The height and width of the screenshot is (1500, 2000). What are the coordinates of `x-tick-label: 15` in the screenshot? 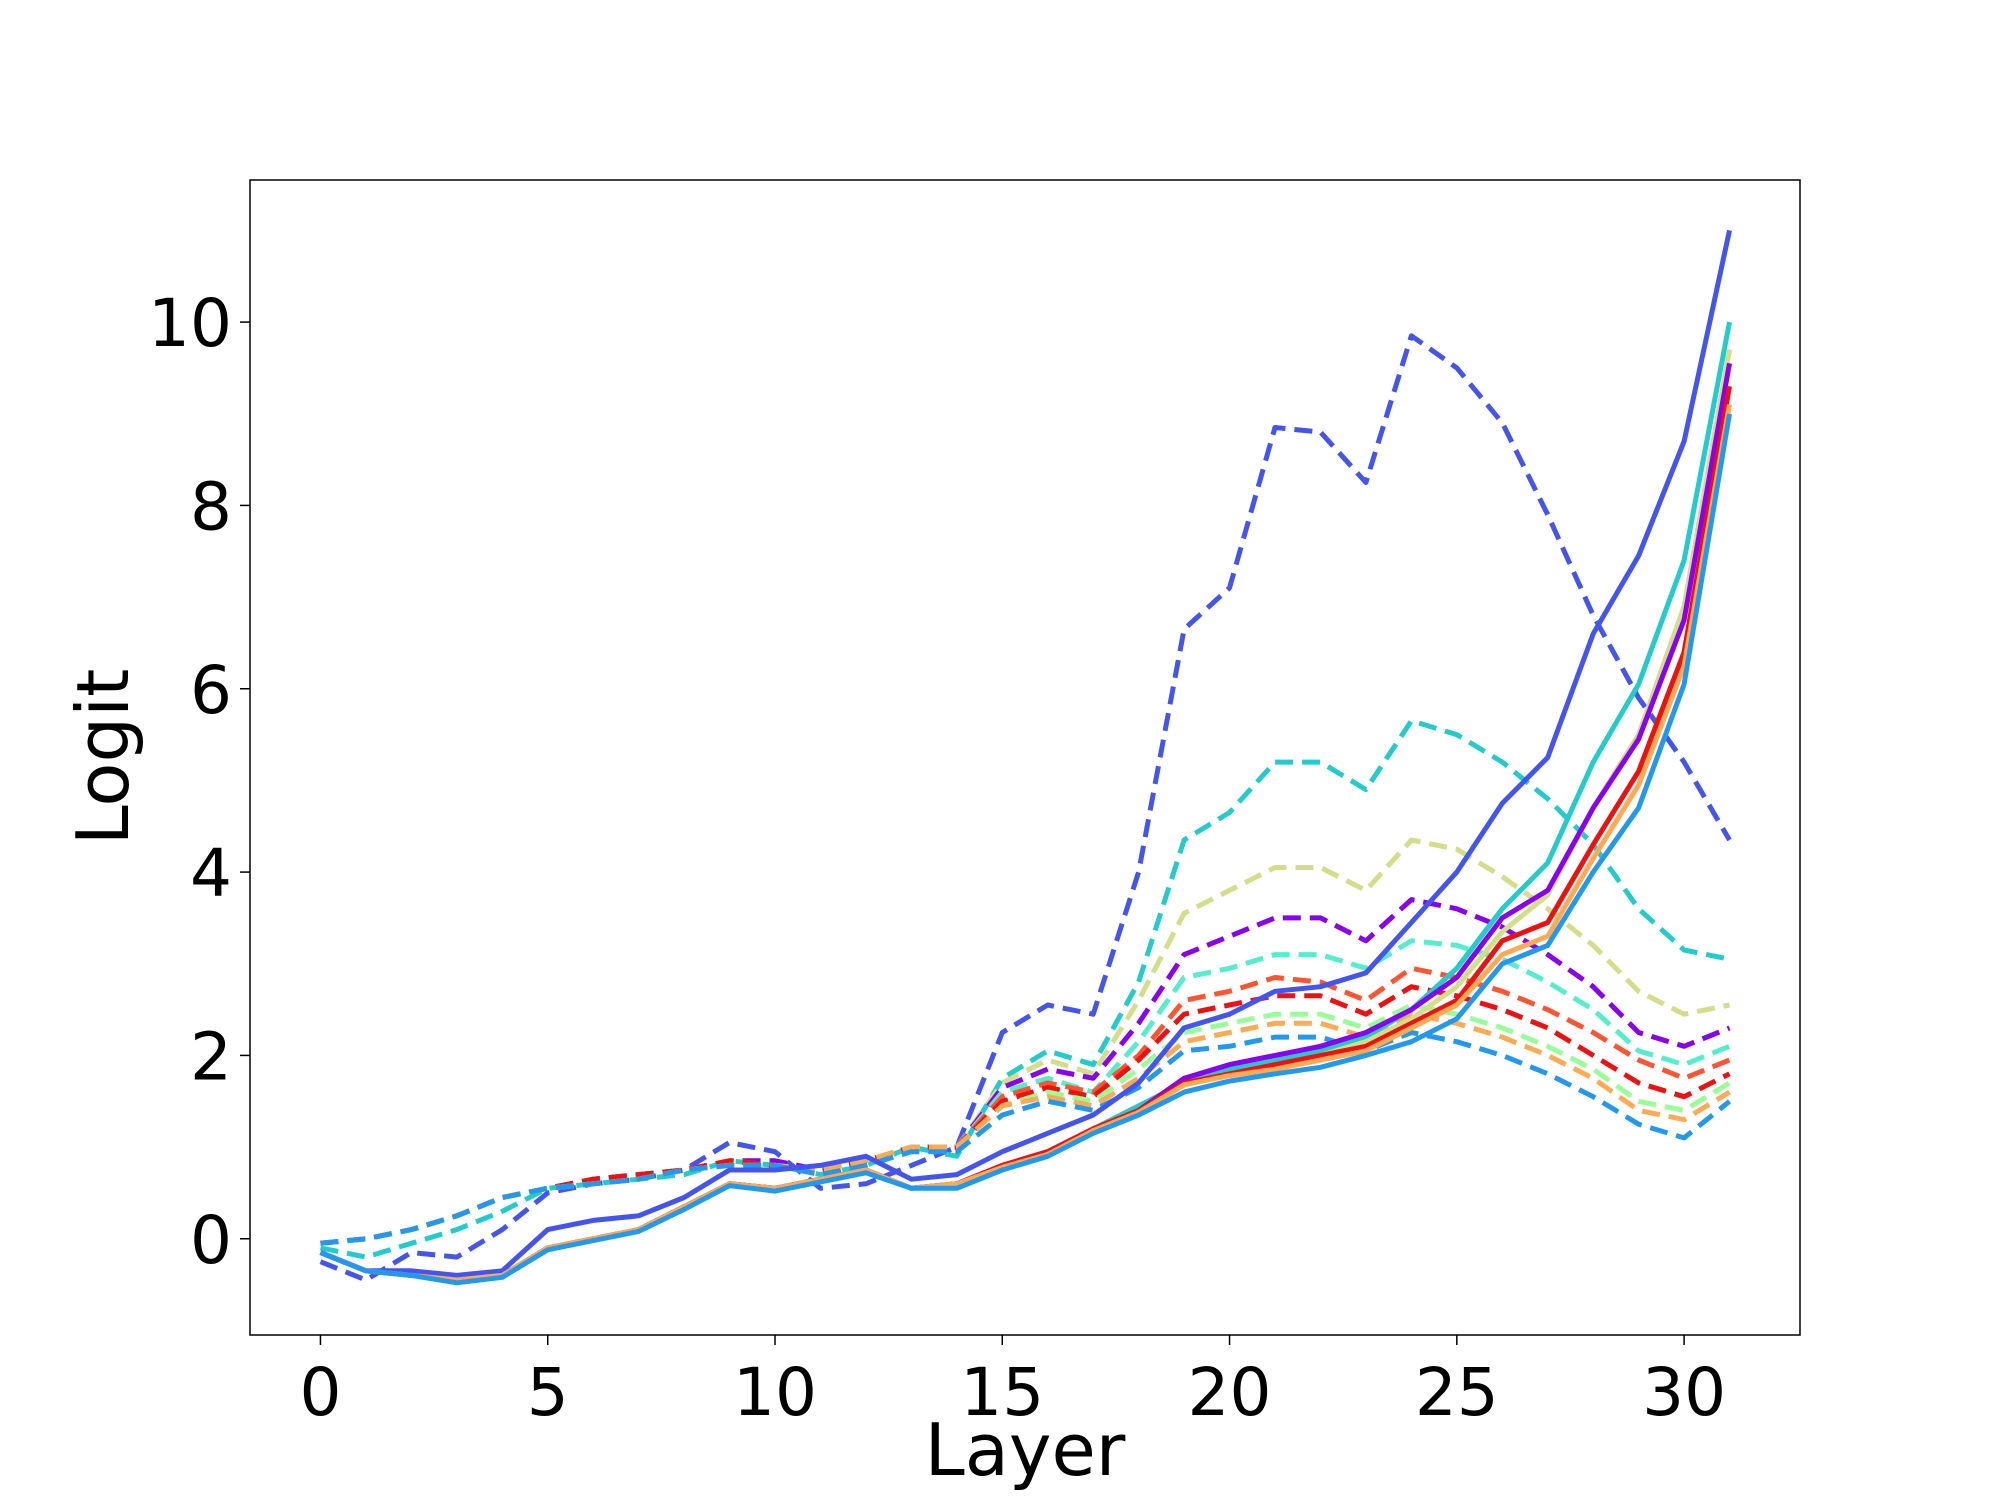 It's located at (1002, 1392).